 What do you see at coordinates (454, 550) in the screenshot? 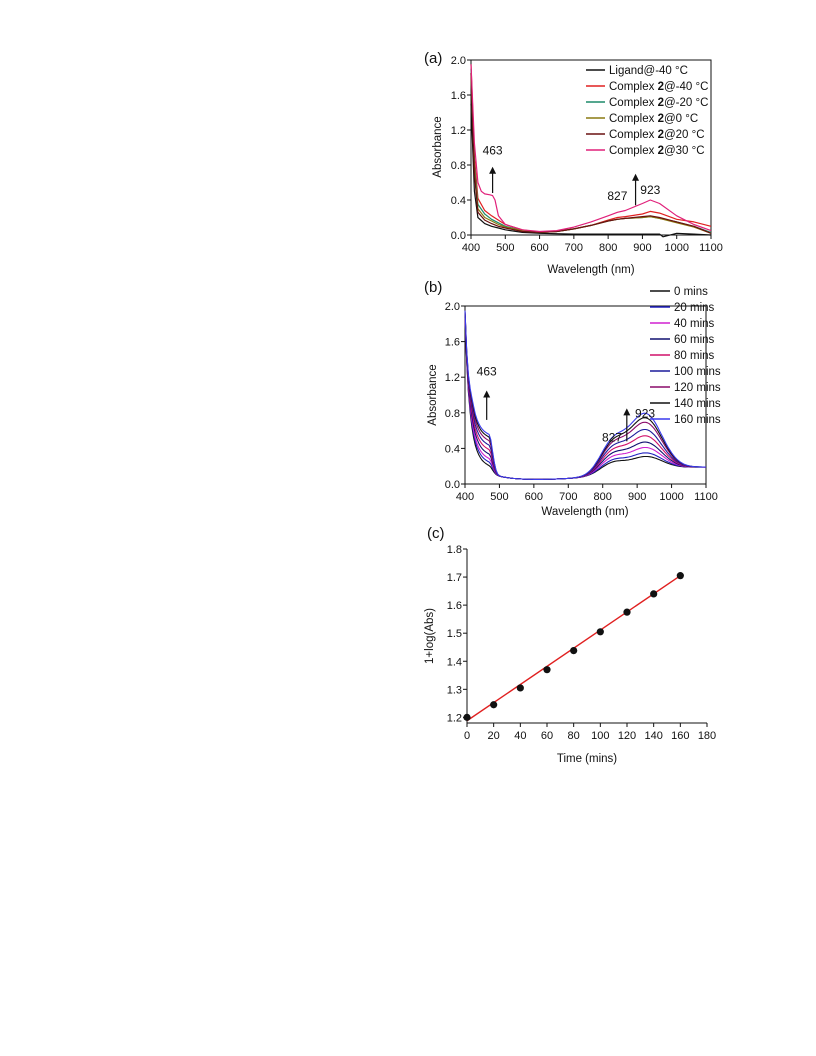
I see `y-tick-label: 1.8` at bounding box center [454, 550].